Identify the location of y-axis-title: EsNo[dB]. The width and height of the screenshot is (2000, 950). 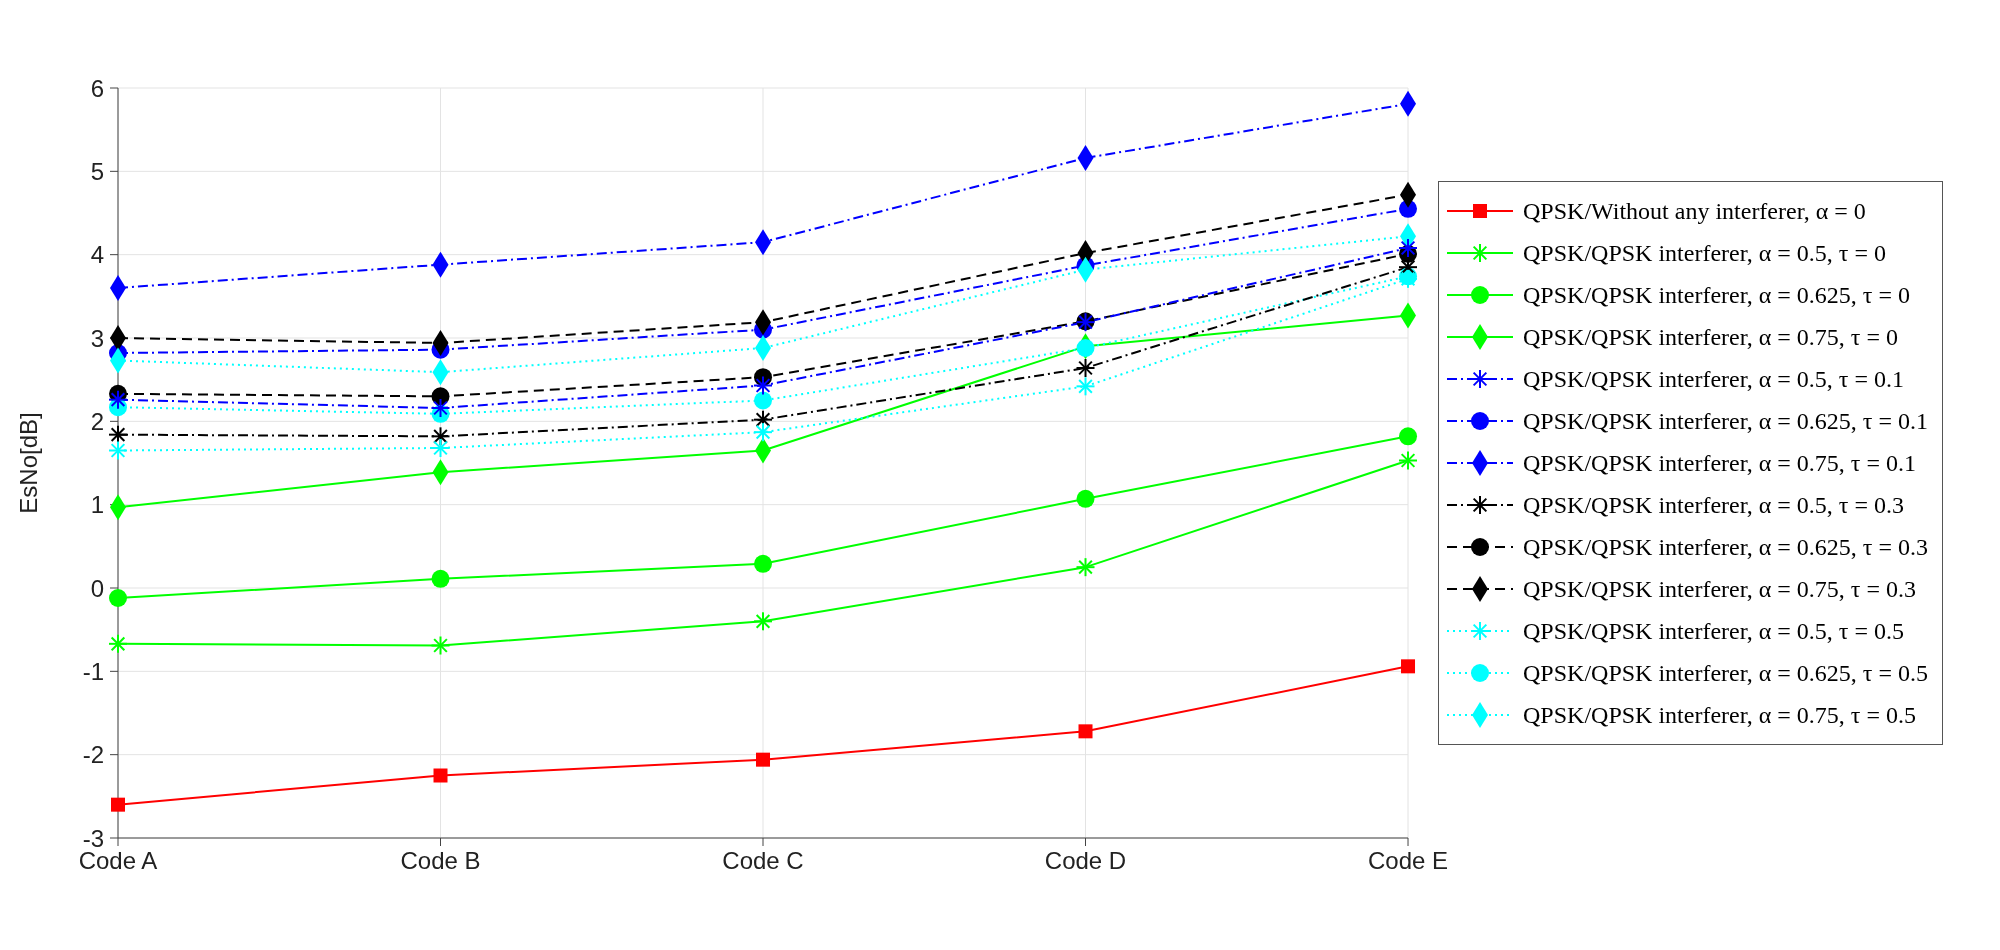
(28, 463).